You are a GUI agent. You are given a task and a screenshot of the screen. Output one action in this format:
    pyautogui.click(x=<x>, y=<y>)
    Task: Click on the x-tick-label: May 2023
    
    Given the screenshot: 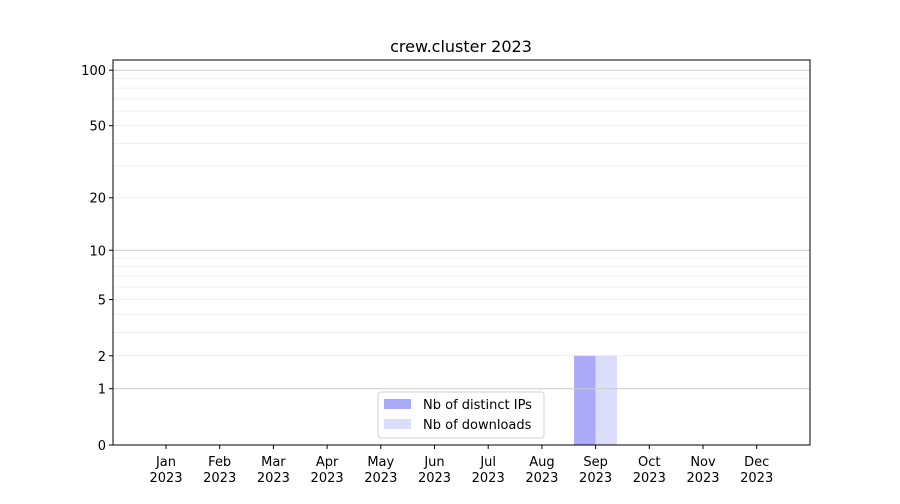 What is the action you would take?
    pyautogui.click(x=380, y=470)
    